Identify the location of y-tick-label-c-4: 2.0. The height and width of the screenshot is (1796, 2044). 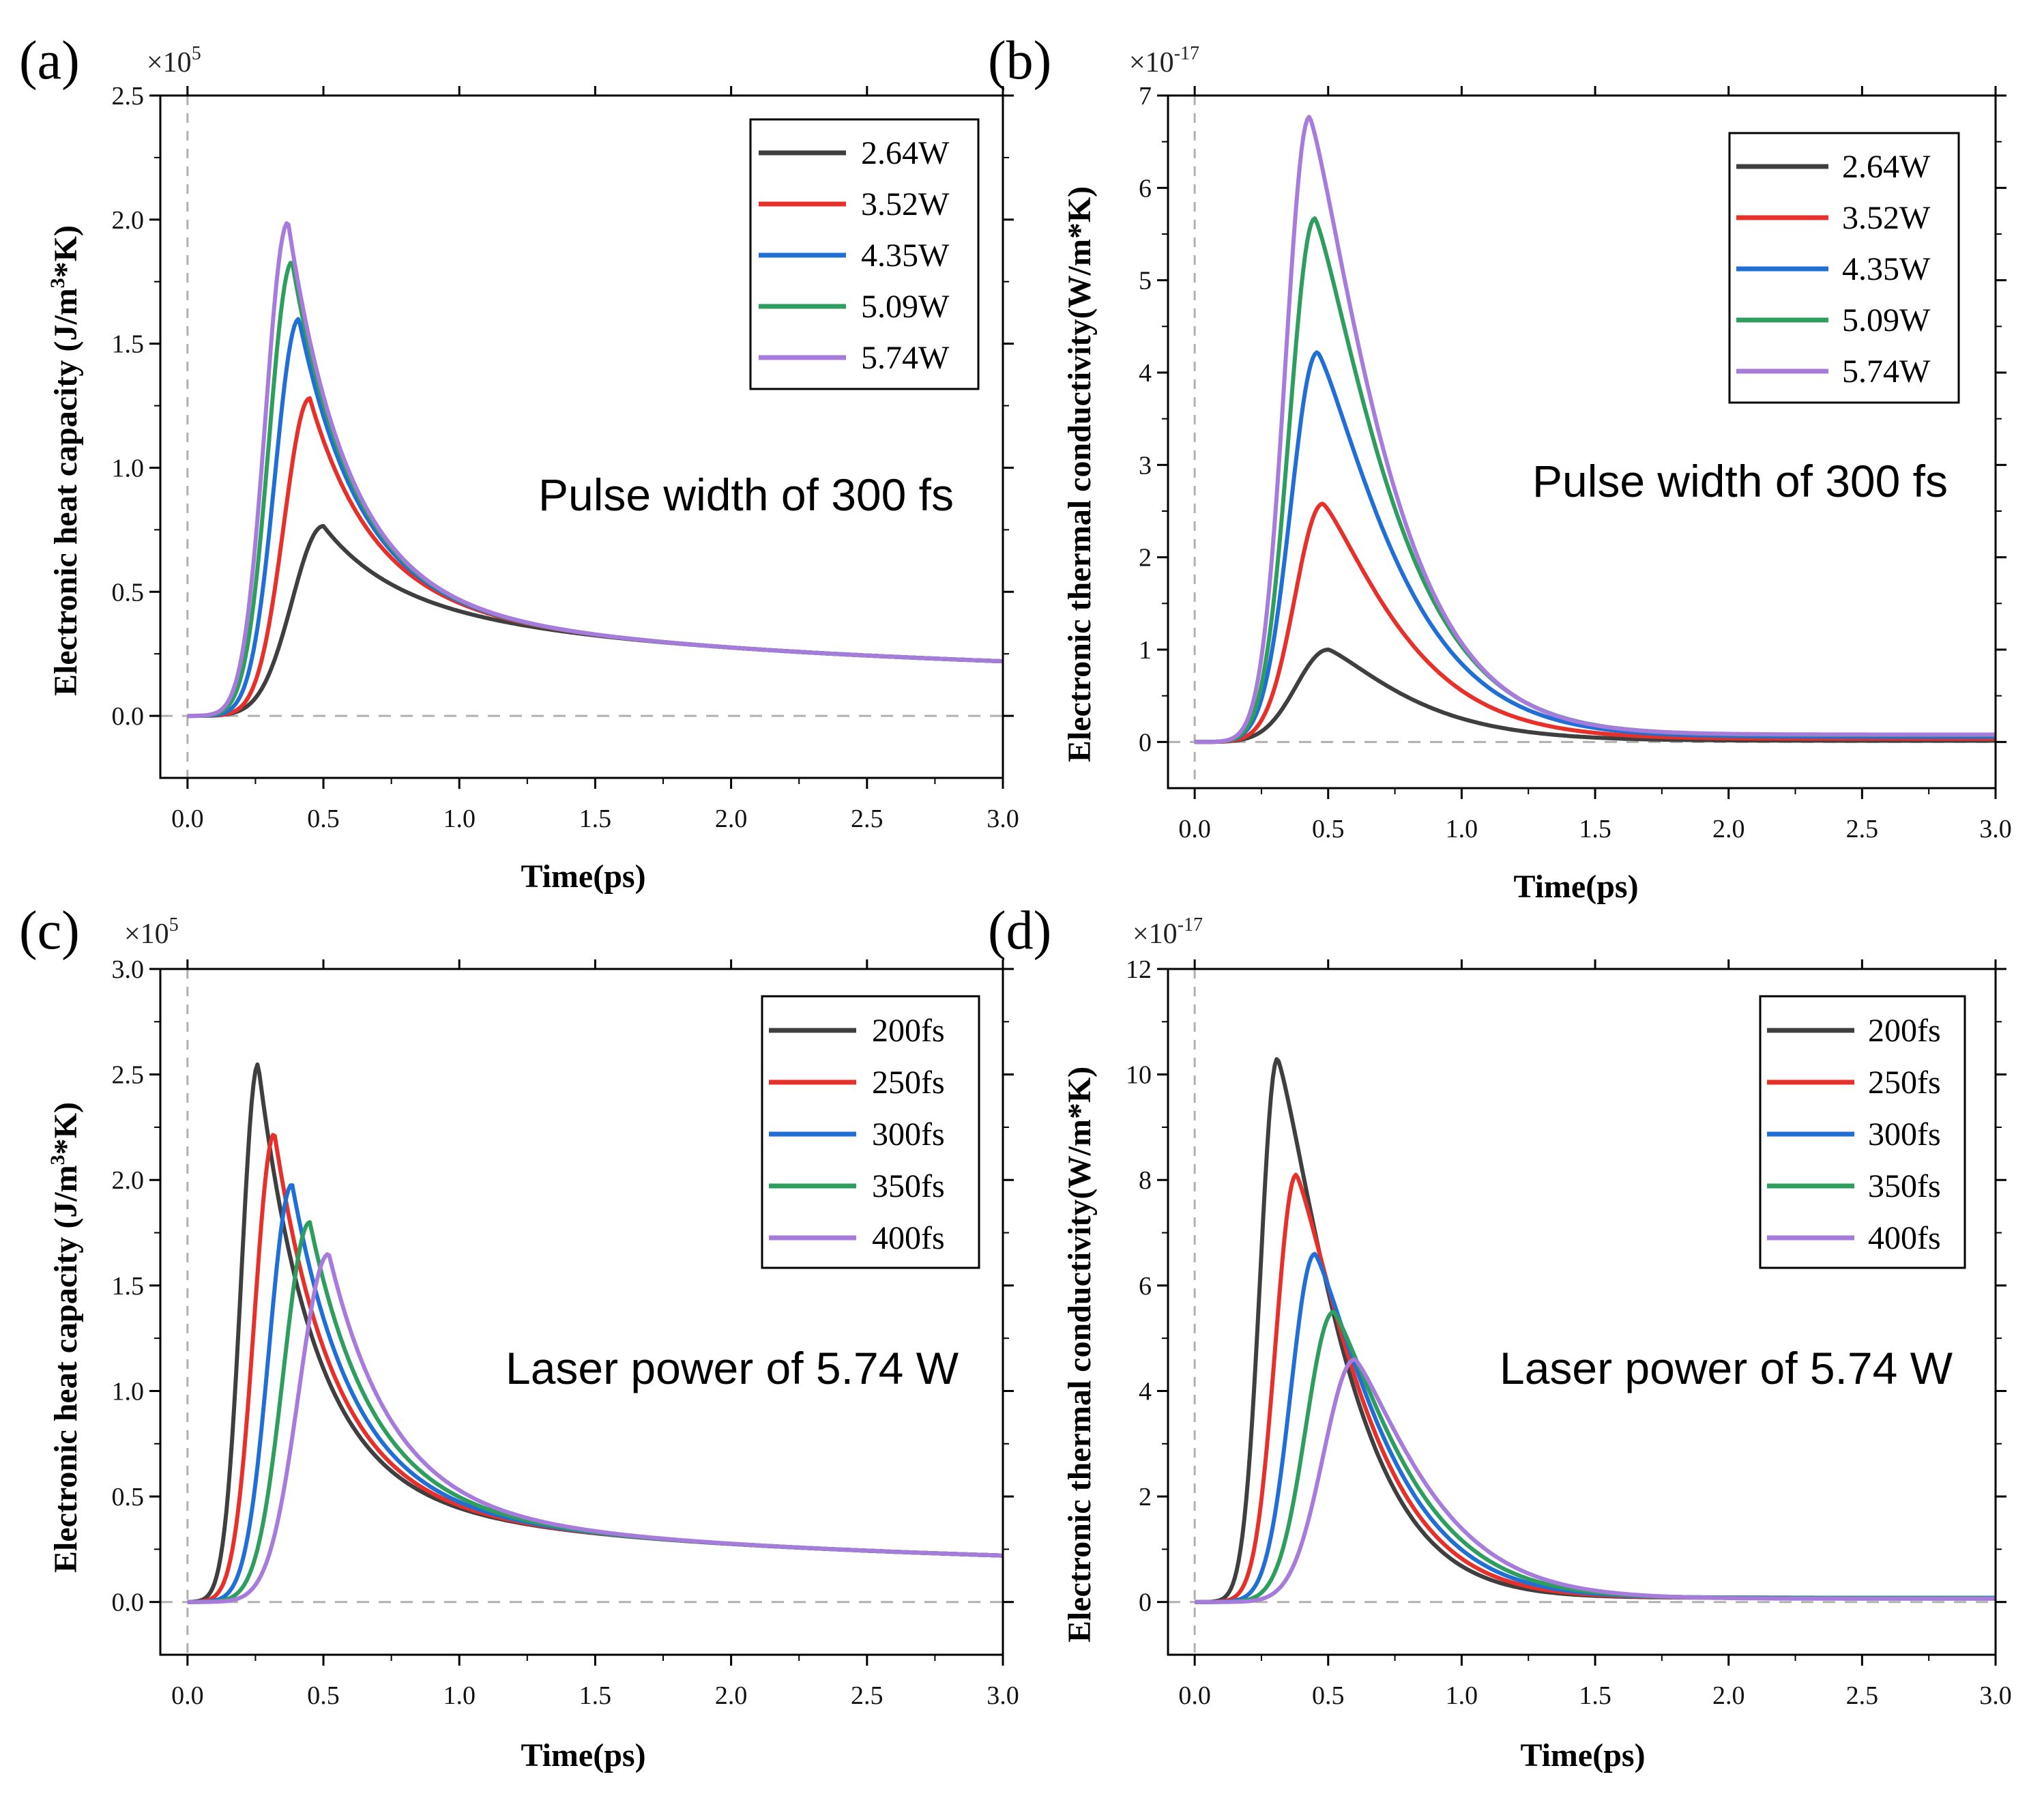
(128, 1180).